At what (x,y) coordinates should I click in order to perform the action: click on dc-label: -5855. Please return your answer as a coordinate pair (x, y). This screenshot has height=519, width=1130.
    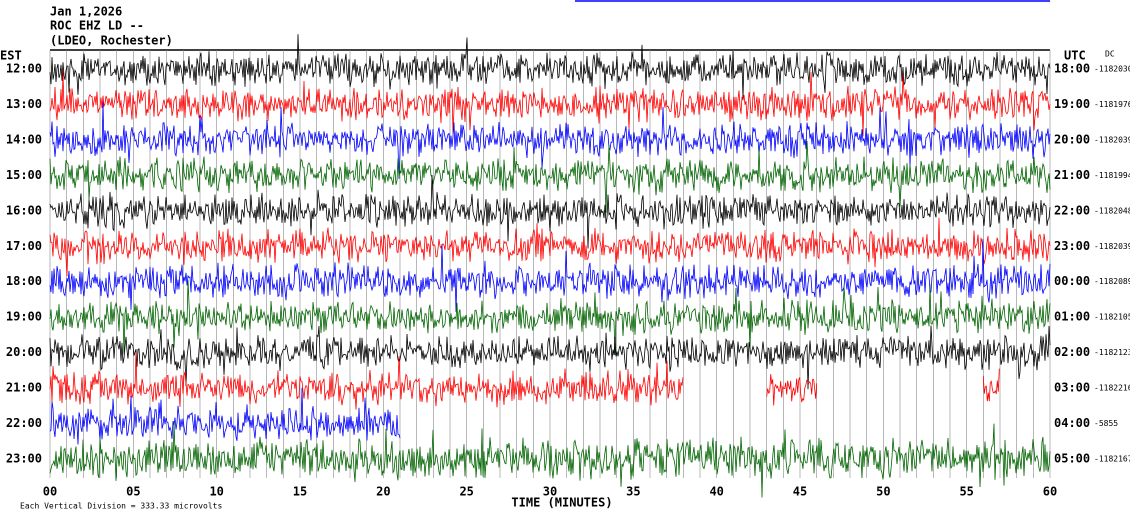
    Looking at the image, I should click on (1106, 423).